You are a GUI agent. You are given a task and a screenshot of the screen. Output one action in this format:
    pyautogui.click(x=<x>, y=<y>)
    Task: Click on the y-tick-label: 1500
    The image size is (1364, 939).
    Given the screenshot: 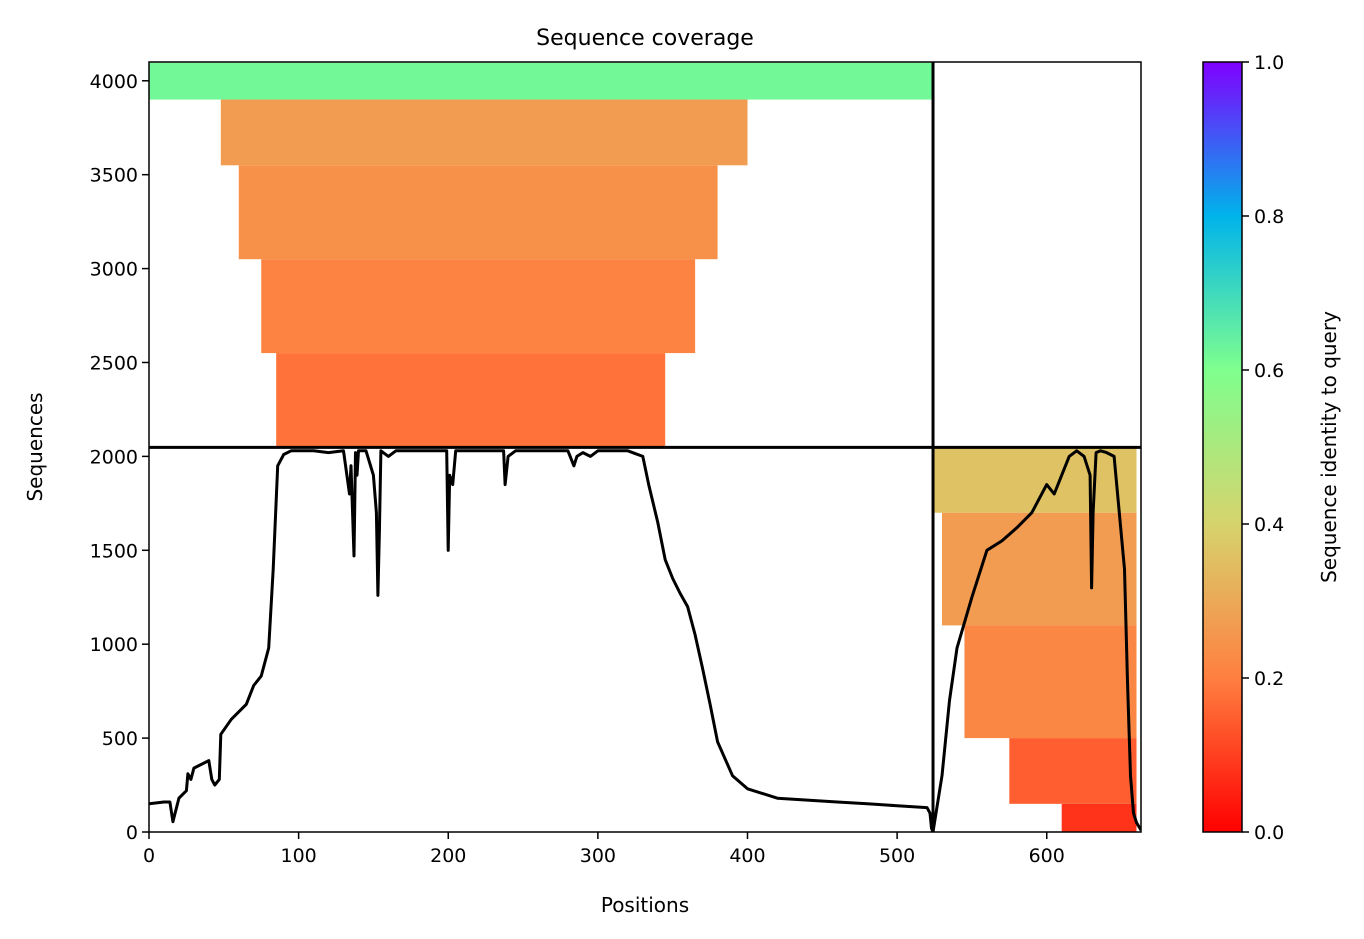 What is the action you would take?
    pyautogui.click(x=114, y=551)
    